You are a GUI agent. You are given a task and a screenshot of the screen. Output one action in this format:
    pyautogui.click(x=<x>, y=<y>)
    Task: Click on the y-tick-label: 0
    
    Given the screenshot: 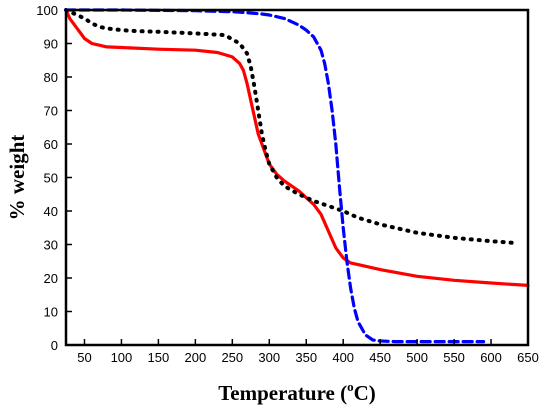 What is the action you would take?
    pyautogui.click(x=54, y=345)
    